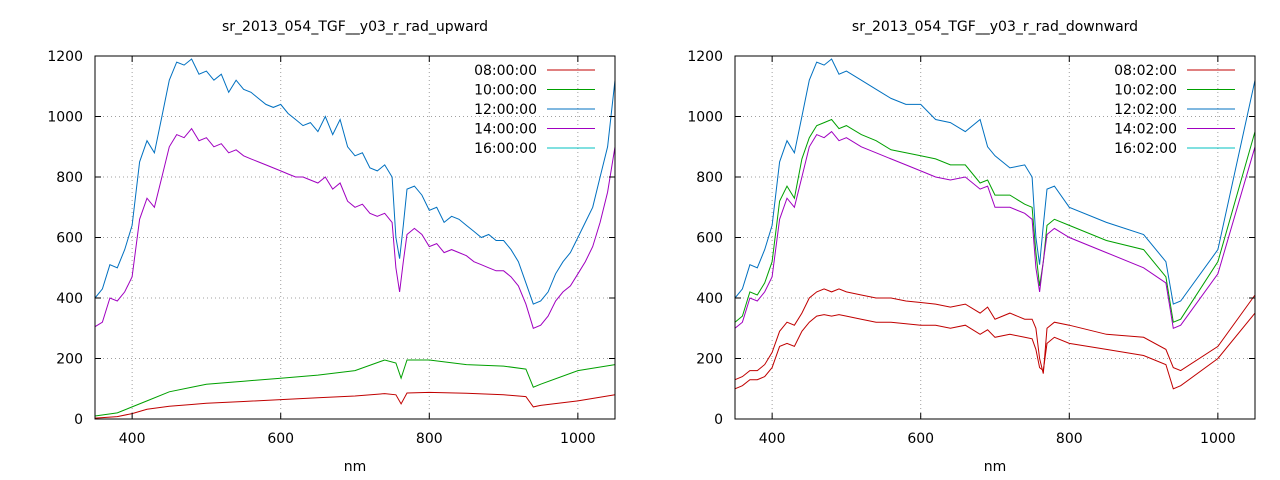 This screenshot has width=1280, height=480. What do you see at coordinates (505, 130) in the screenshot?
I see `legend-label: 14:00:00` at bounding box center [505, 130].